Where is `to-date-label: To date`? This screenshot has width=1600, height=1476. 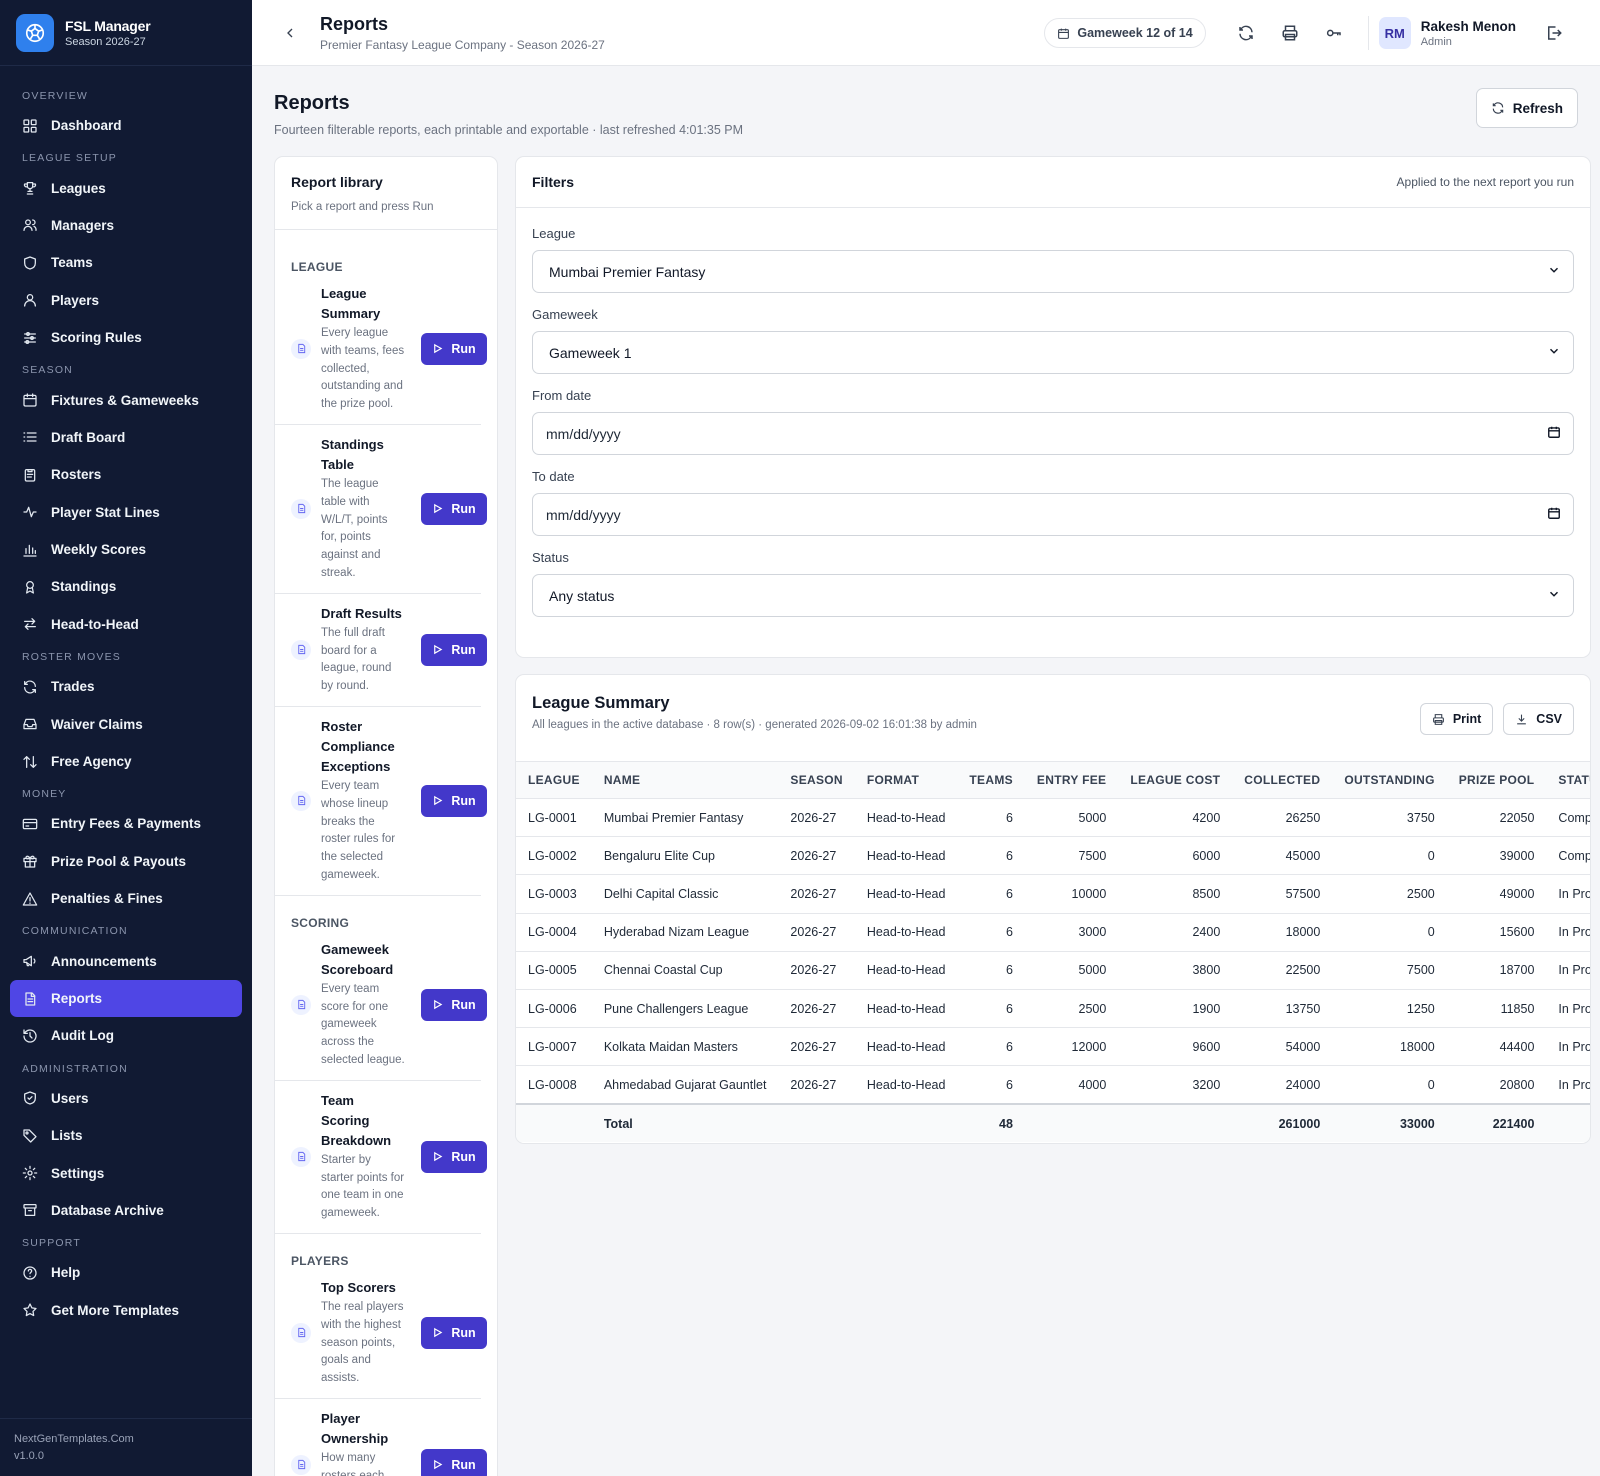
to-date-label: To date is located at coordinates (553, 476).